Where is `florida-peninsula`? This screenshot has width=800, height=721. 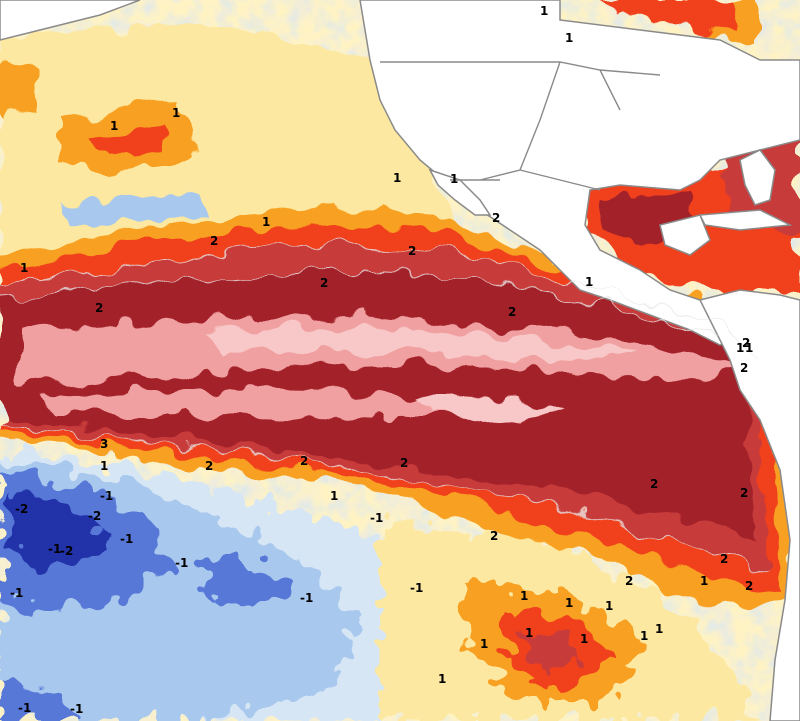
florida-peninsula is located at coordinates (757, 177).